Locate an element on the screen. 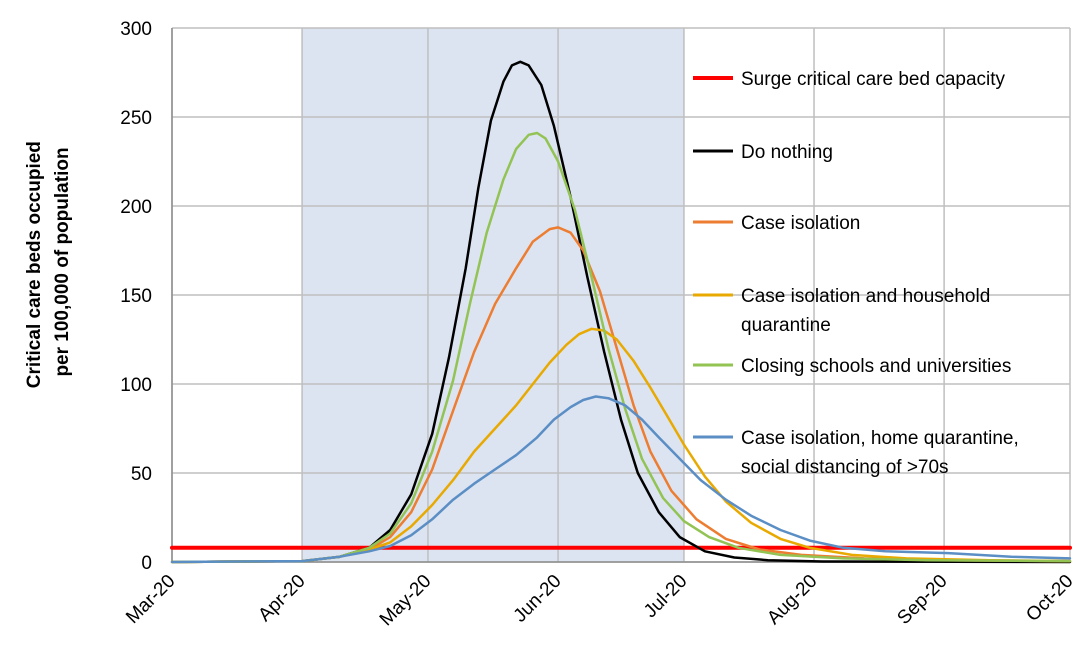 The height and width of the screenshot is (672, 1092). x-tick-label: May-20 is located at coordinates (406, 601).